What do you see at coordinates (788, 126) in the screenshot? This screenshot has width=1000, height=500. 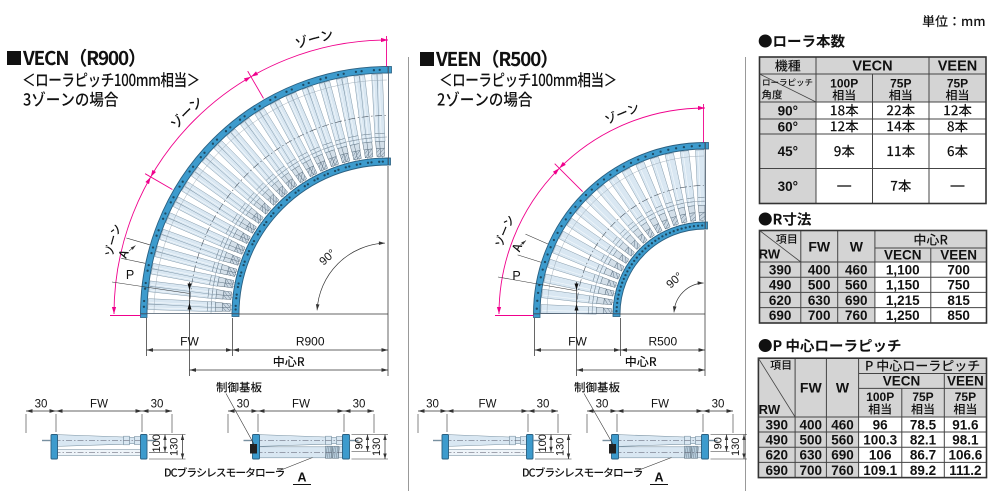 I see `svg-text: 60°` at bounding box center [788, 126].